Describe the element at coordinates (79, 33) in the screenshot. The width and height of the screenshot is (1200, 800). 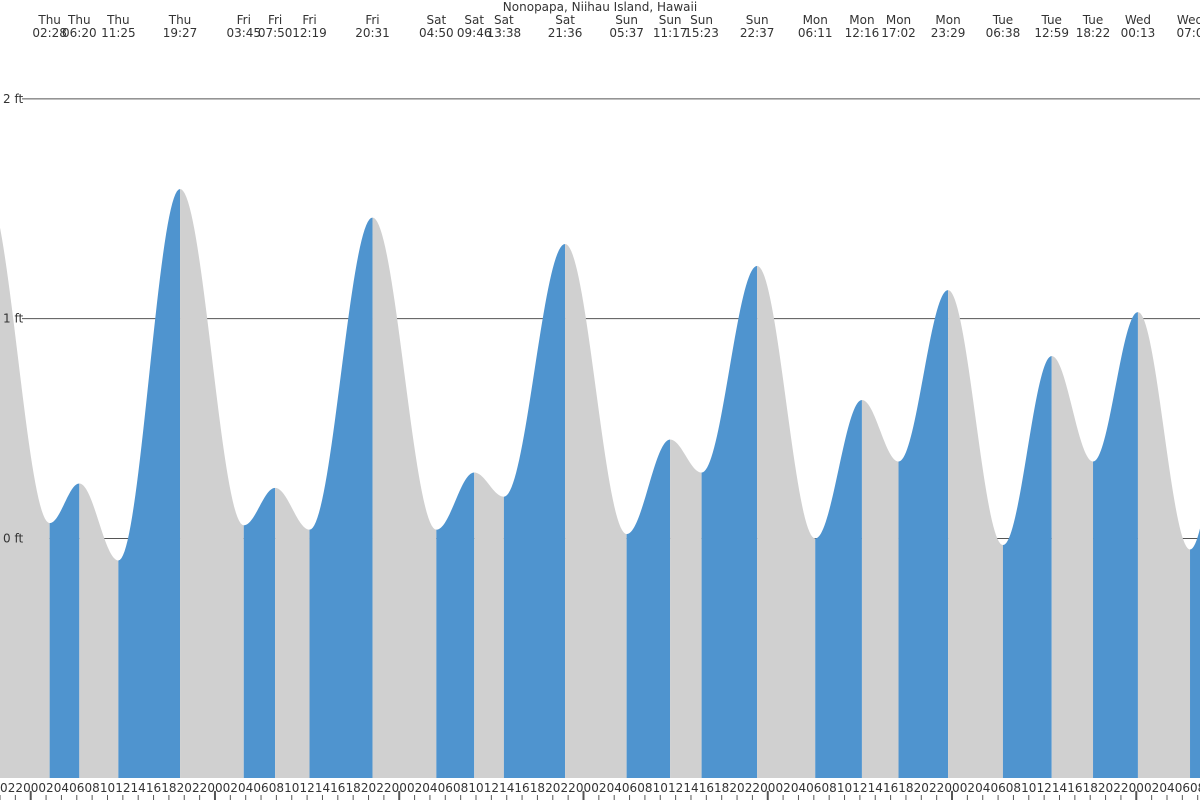
I see `extreme-time: 06:20` at that location.